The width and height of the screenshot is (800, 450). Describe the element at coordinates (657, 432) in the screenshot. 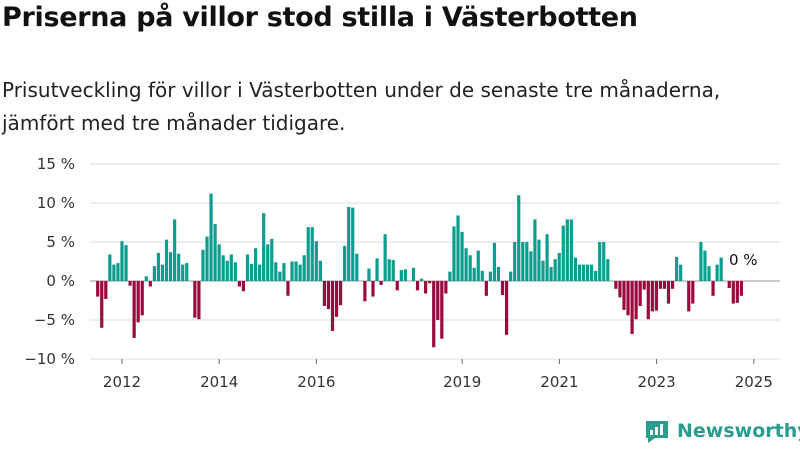

I see `newsworthy-logo-icon` at that location.